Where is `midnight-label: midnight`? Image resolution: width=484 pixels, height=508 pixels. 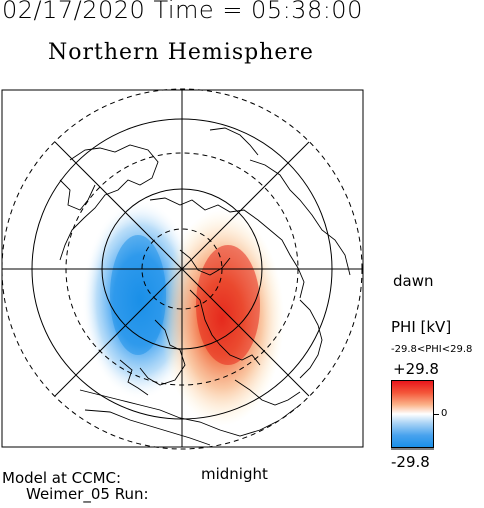 midnight-label: midnight is located at coordinates (234, 474).